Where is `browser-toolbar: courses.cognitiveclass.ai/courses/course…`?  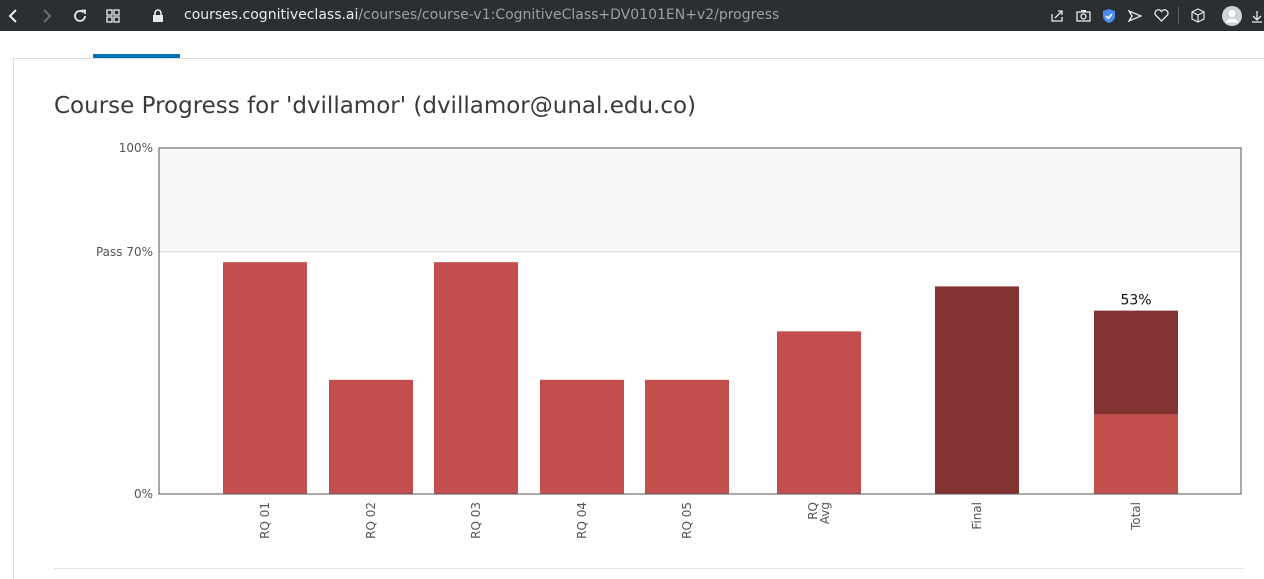
browser-toolbar: courses.cognitiveclass.ai/courses/course… is located at coordinates (632, 15).